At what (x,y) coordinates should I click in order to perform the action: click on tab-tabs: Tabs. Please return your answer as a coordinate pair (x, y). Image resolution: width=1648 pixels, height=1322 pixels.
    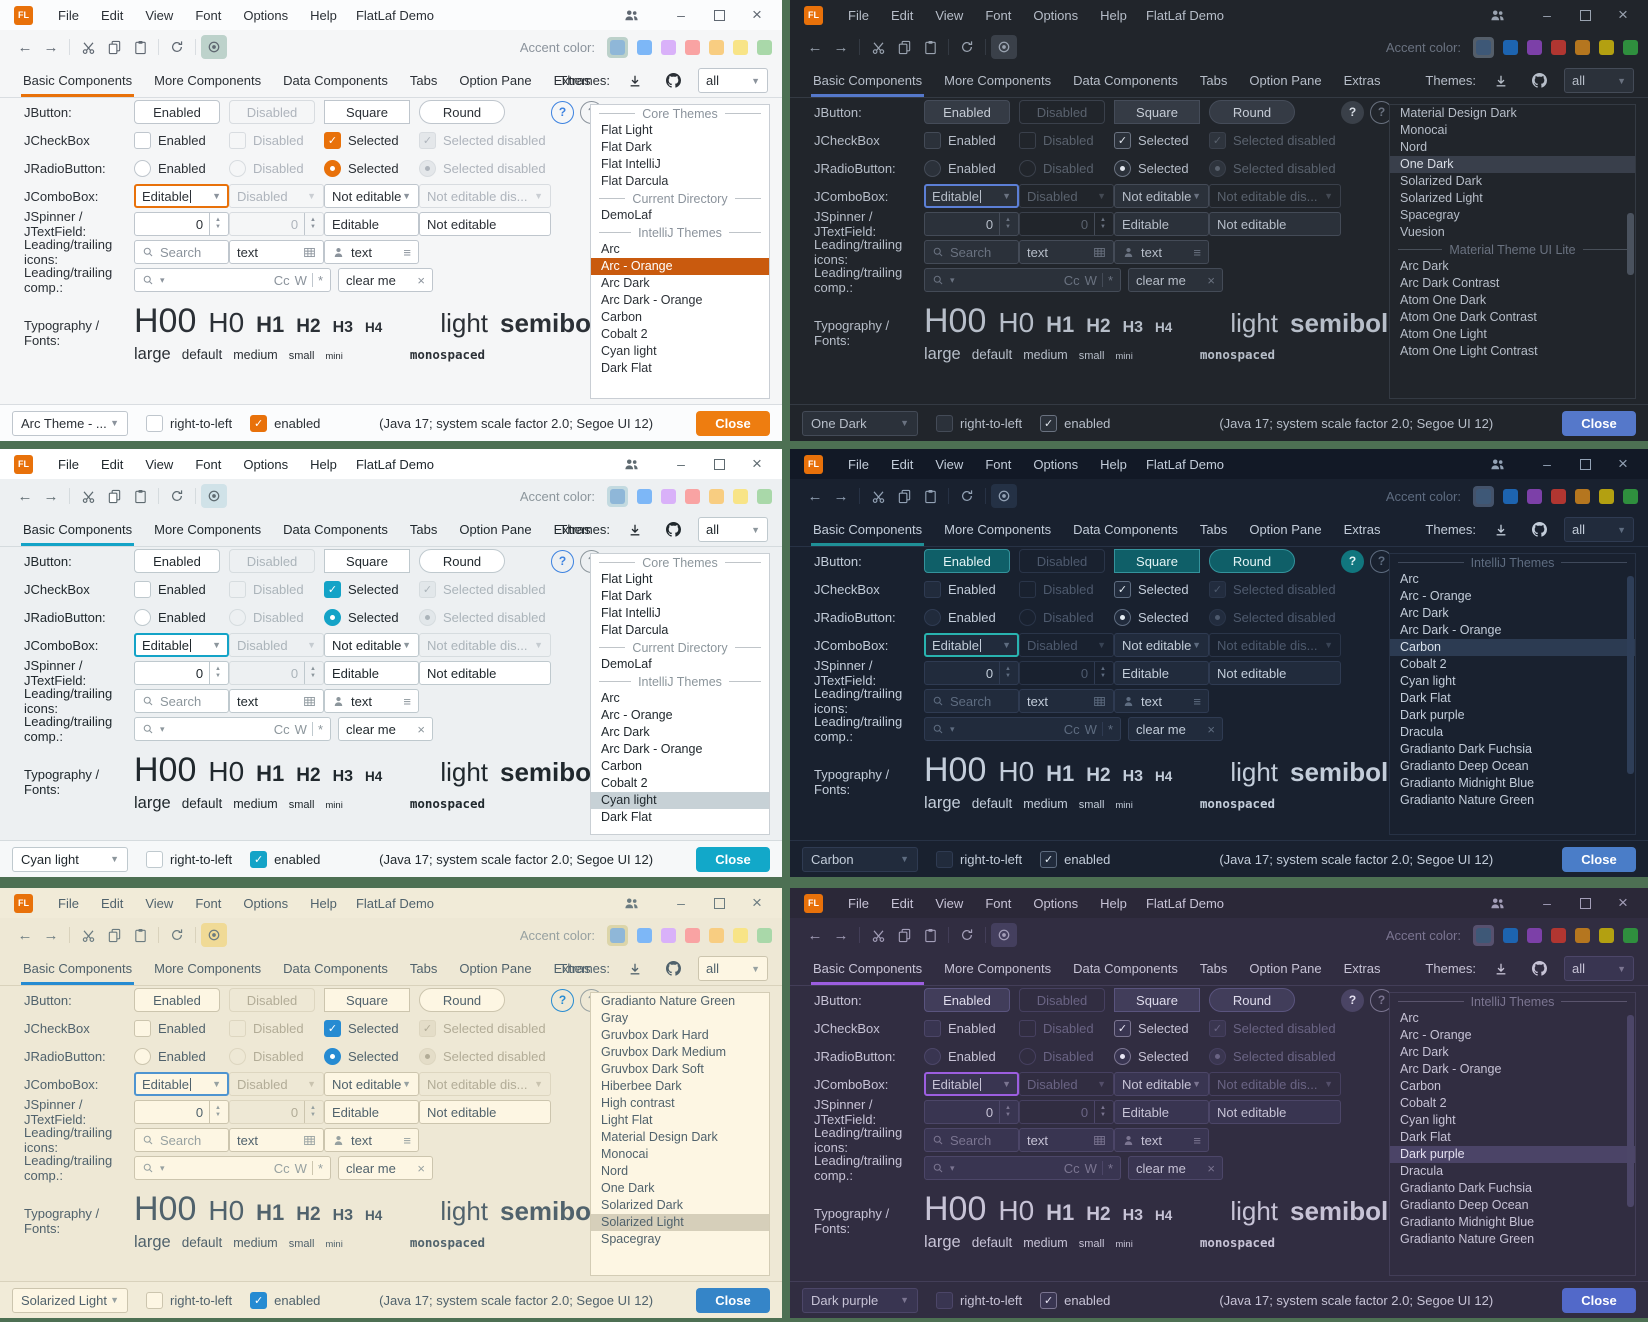
    Looking at the image, I should click on (1213, 968).